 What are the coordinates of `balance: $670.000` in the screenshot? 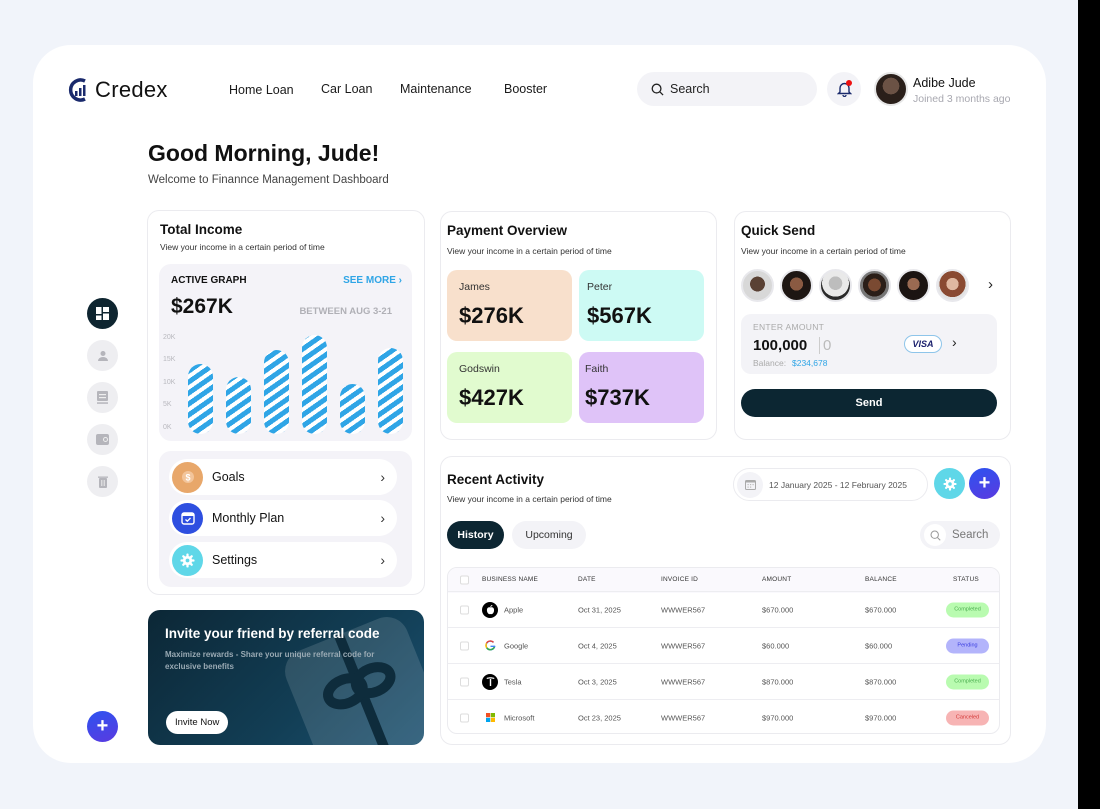 It's located at (881, 609).